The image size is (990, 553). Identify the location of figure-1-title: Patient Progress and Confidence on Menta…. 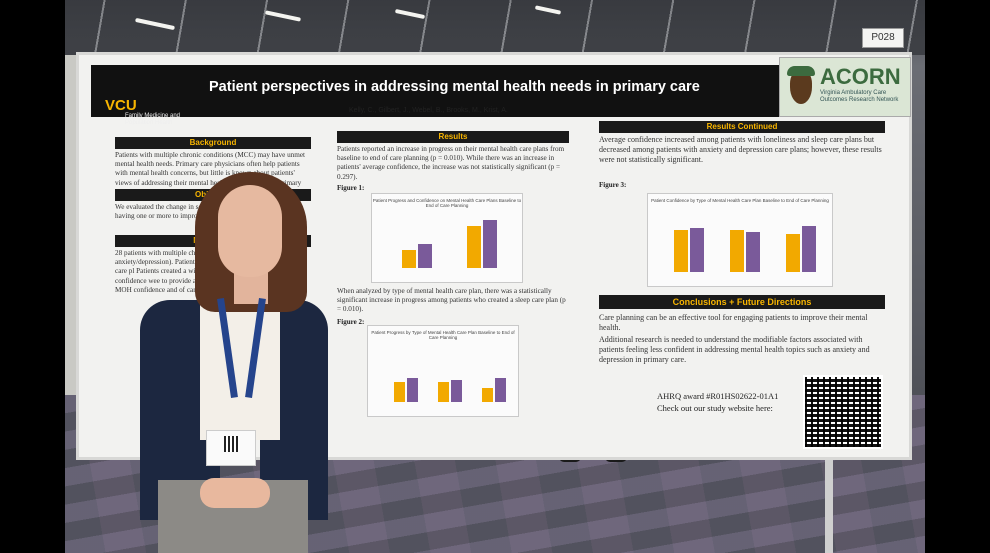
(447, 203).